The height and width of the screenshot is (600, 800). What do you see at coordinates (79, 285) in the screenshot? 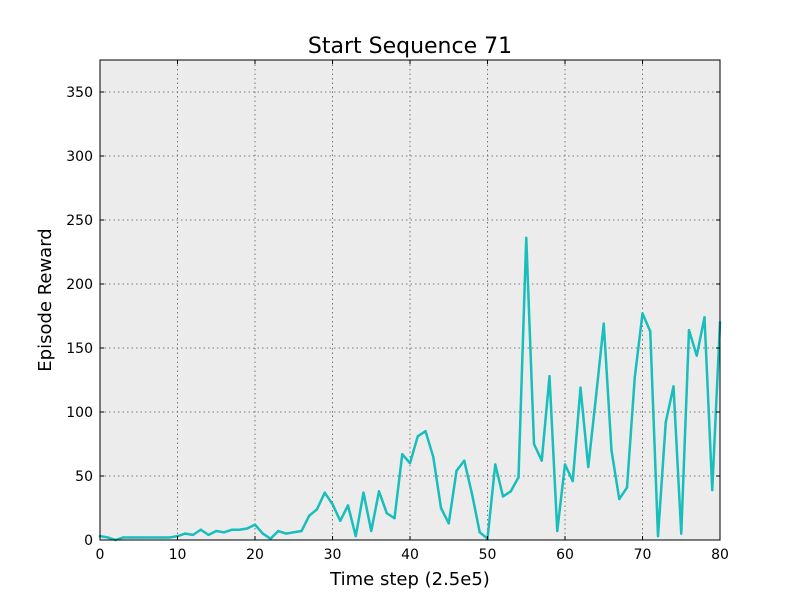
I see `y-tick-label: 200` at bounding box center [79, 285].